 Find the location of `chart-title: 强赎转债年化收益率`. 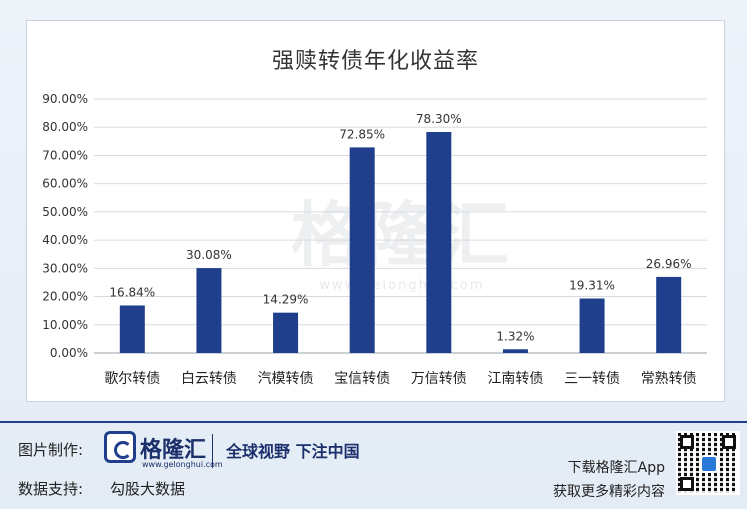

chart-title: 强赎转债年化收益率 is located at coordinates (375, 61).